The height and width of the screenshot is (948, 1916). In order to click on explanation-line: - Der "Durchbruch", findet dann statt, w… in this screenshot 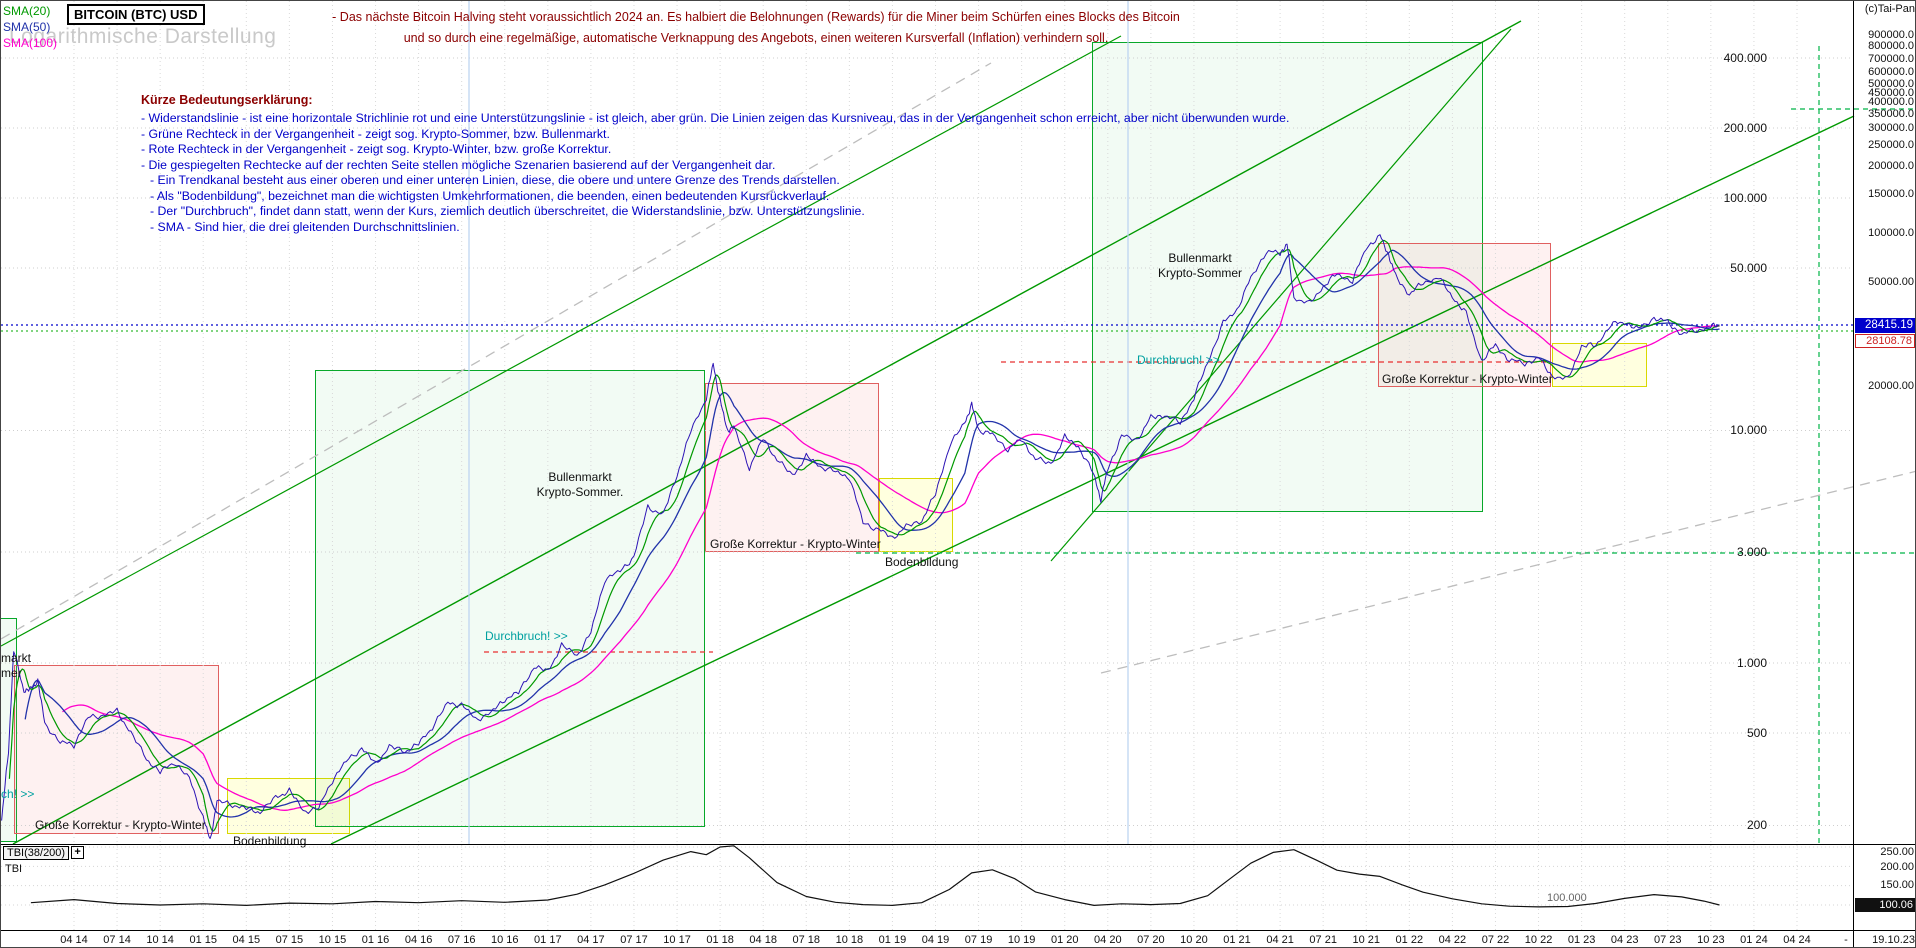, I will do `click(507, 211)`.